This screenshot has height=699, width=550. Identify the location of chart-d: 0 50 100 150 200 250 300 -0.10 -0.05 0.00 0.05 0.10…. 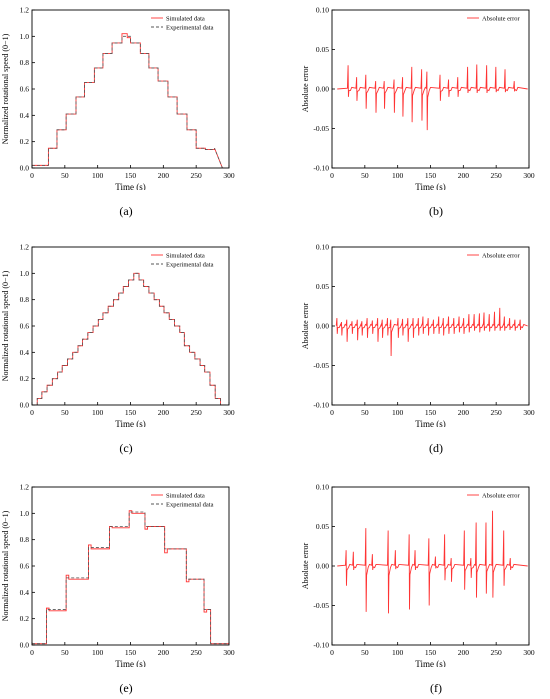
(418, 335).